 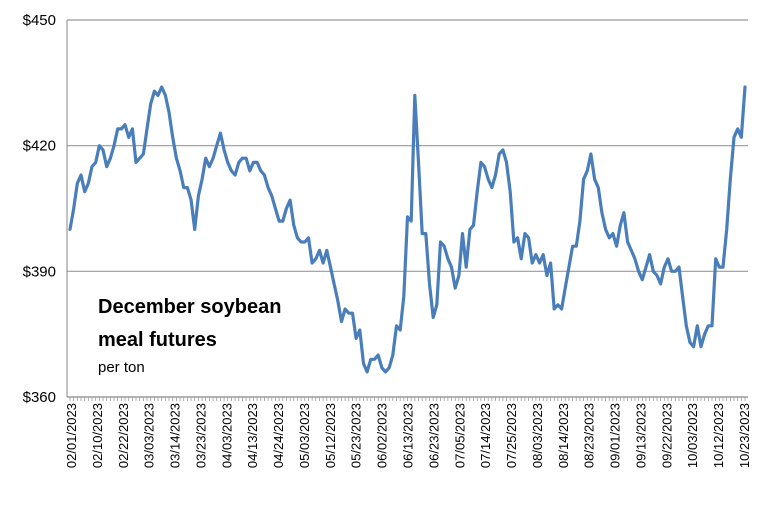 What do you see at coordinates (39, 146) in the screenshot?
I see `y-tick-label: $420` at bounding box center [39, 146].